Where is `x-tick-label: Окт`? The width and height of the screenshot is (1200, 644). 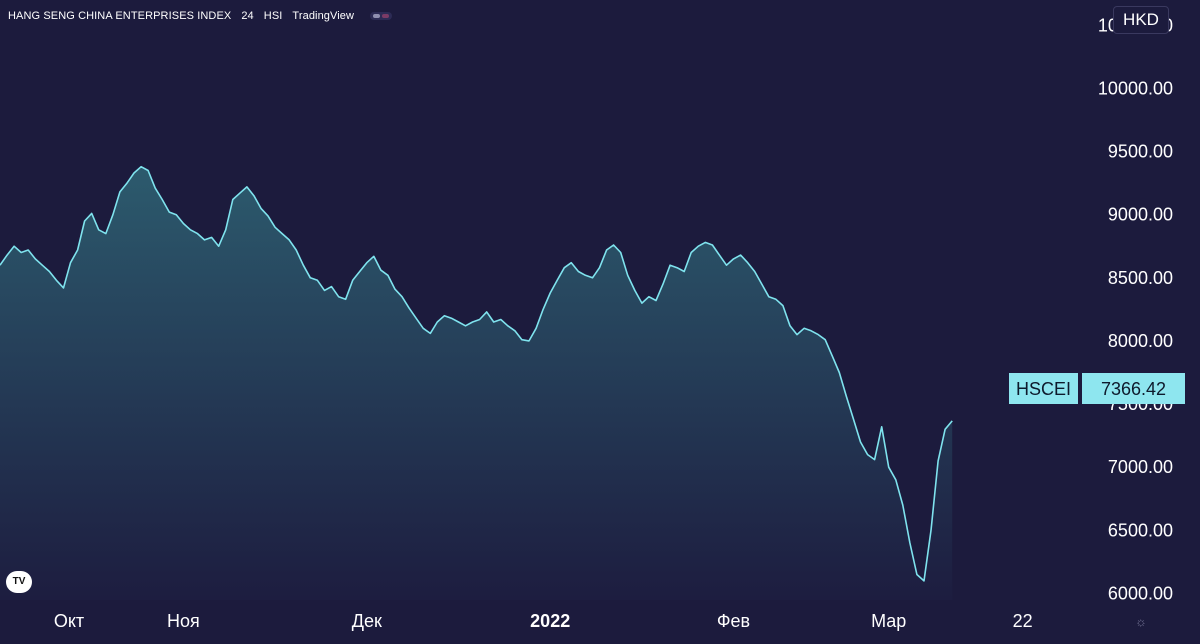
x-tick-label: Окт is located at coordinates (69, 621).